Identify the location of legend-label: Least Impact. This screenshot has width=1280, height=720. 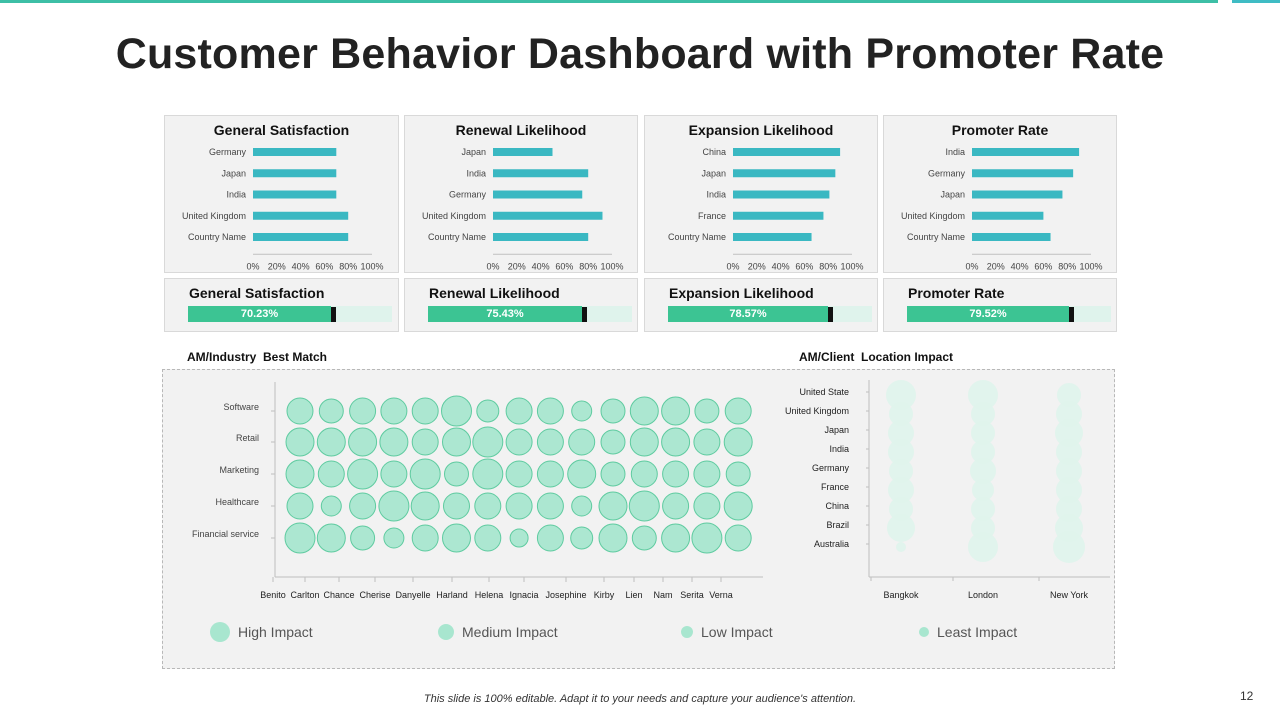
(977, 632).